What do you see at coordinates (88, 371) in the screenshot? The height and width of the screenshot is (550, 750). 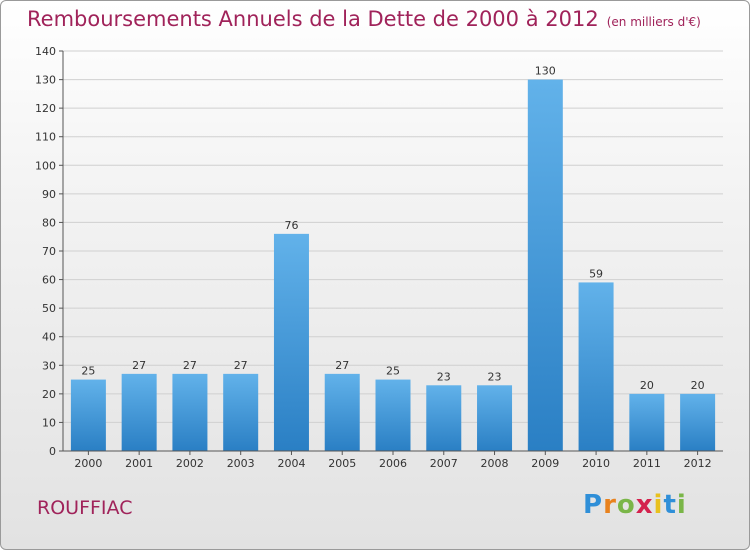 I see `value-label-2000: 25` at bounding box center [88, 371].